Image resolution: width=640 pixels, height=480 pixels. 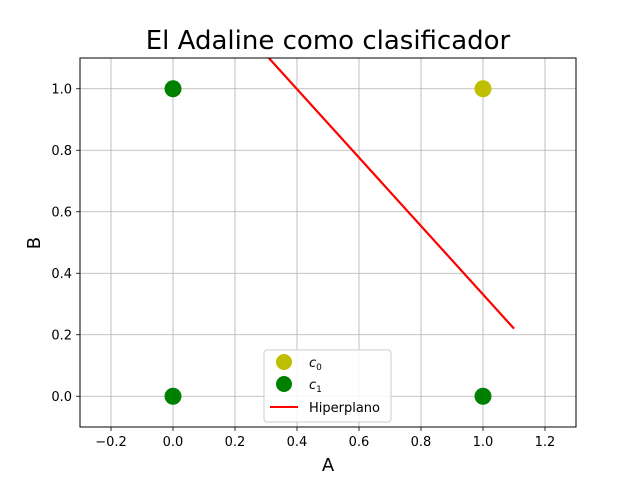 I want to click on x-tick-label: 0.0, so click(x=173, y=442).